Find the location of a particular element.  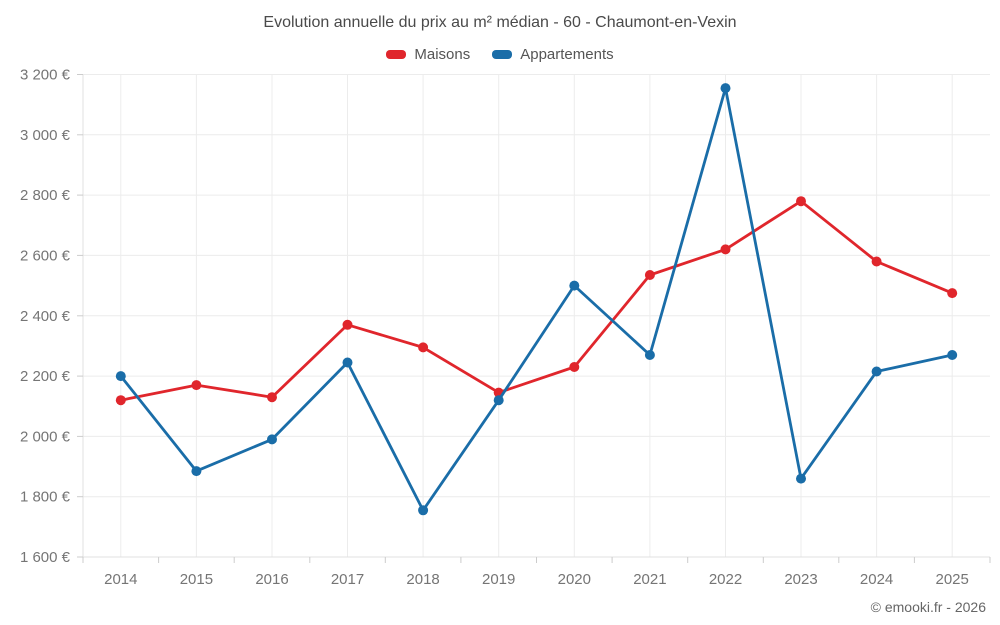

data-point-appartements-2022 is located at coordinates (725, 88).